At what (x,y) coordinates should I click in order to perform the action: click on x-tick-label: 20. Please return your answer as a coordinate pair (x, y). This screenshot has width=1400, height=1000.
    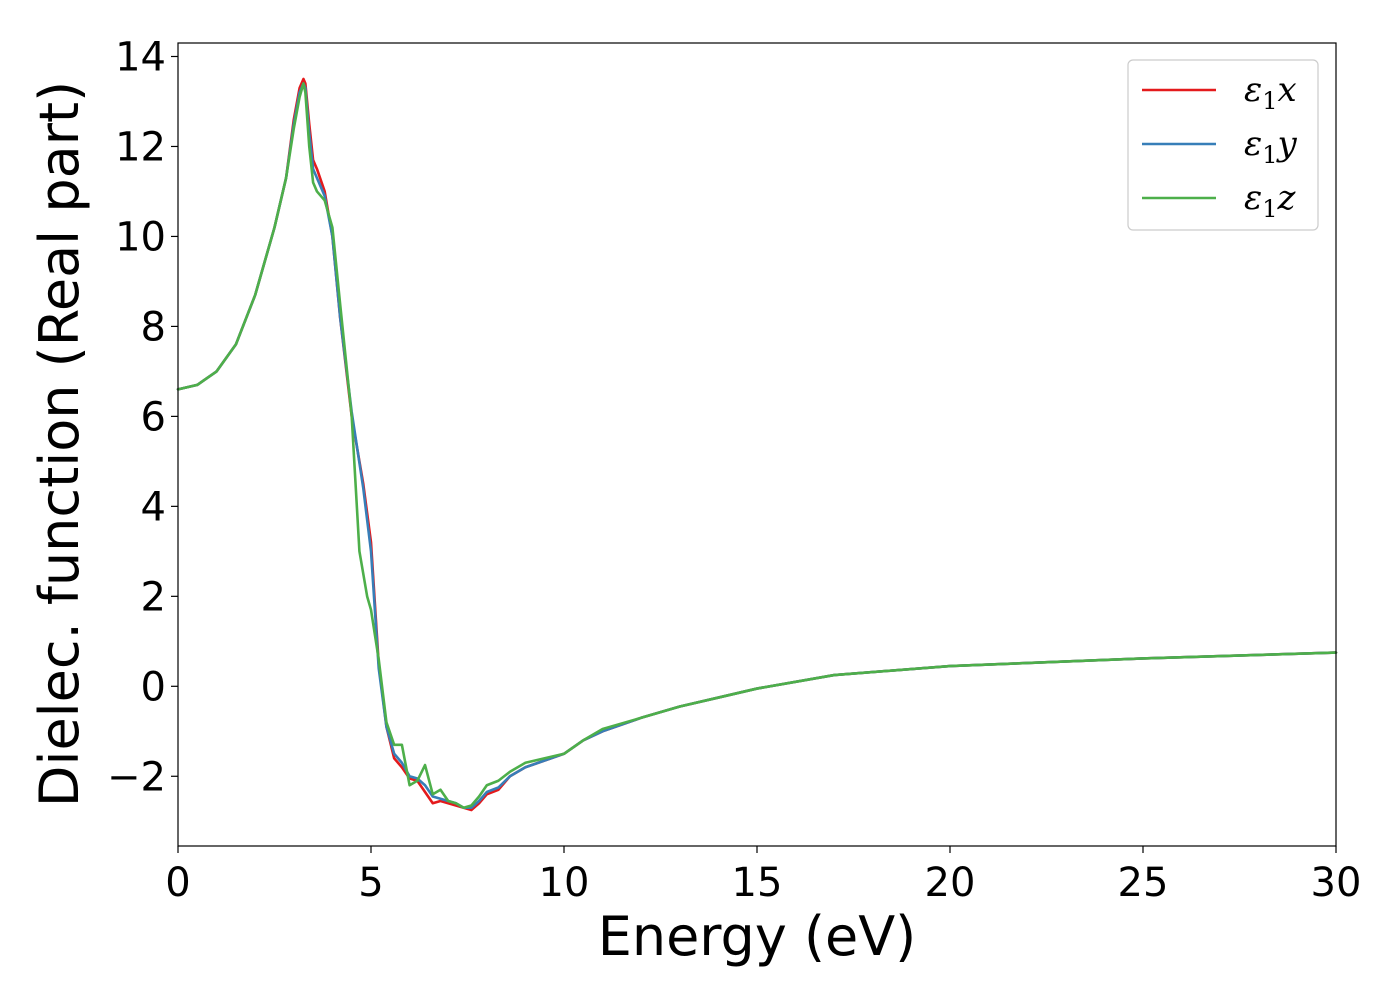
    Looking at the image, I should click on (950, 883).